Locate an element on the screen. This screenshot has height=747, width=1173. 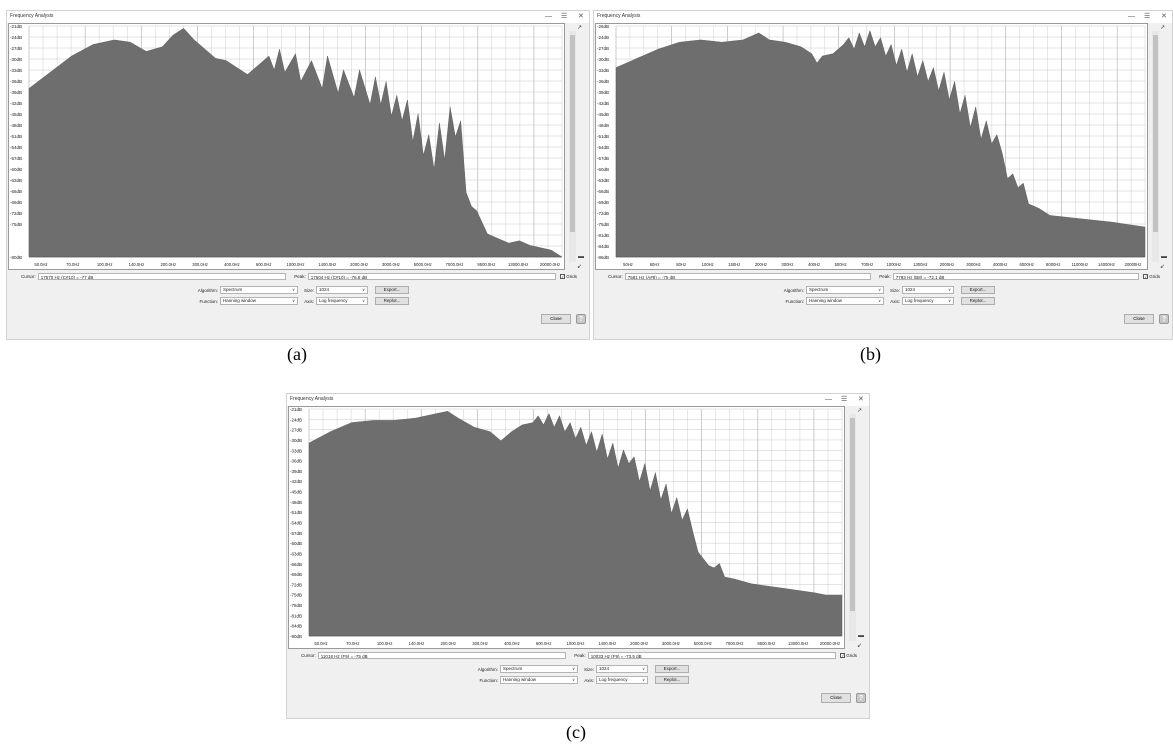
y-tick-label: -51dB is located at coordinates (603, 136).